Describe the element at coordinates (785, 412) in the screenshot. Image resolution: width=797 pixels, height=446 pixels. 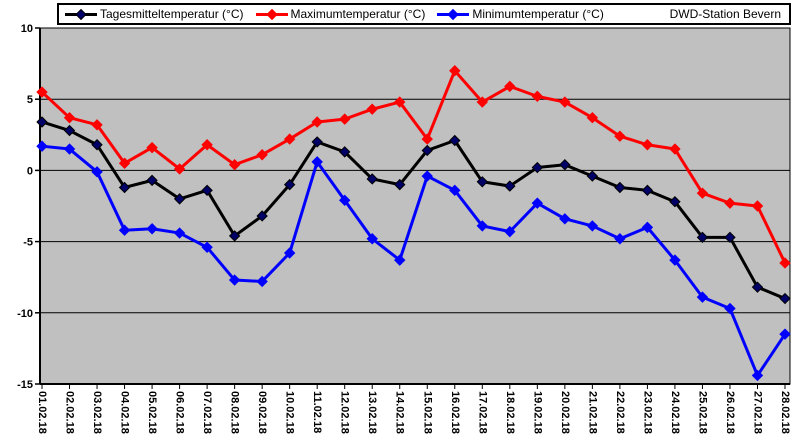
I see `x-tick-label: 28.02.18` at that location.